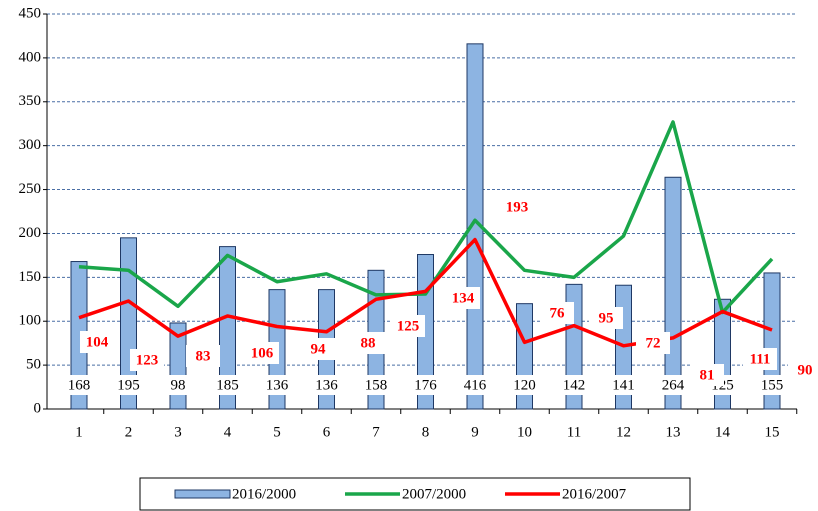 This screenshot has height=511, width=818. Describe the element at coordinates (30, 13) in the screenshot. I see `y-tick-label: 450` at that location.